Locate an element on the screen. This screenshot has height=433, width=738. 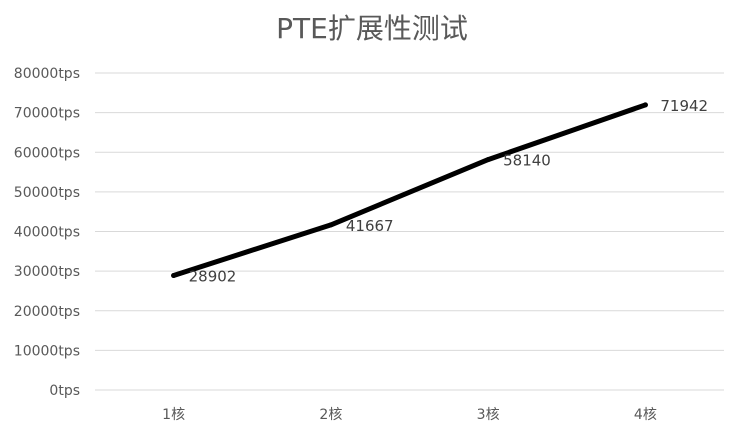
y-tick-label: 40000tps is located at coordinates (47, 233).